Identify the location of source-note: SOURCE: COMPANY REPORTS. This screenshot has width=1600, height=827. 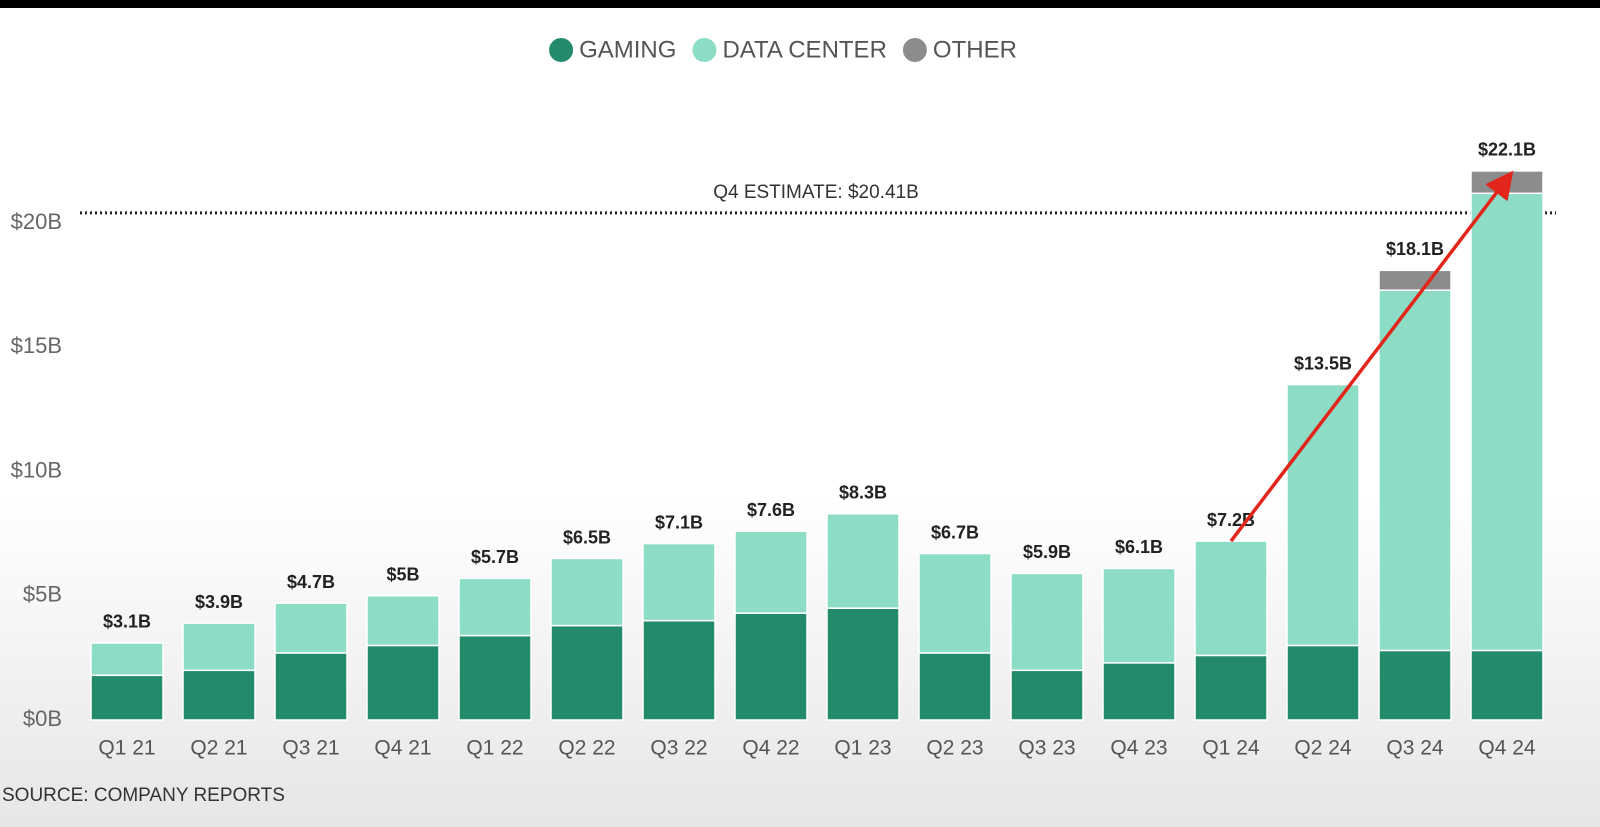
(143, 795).